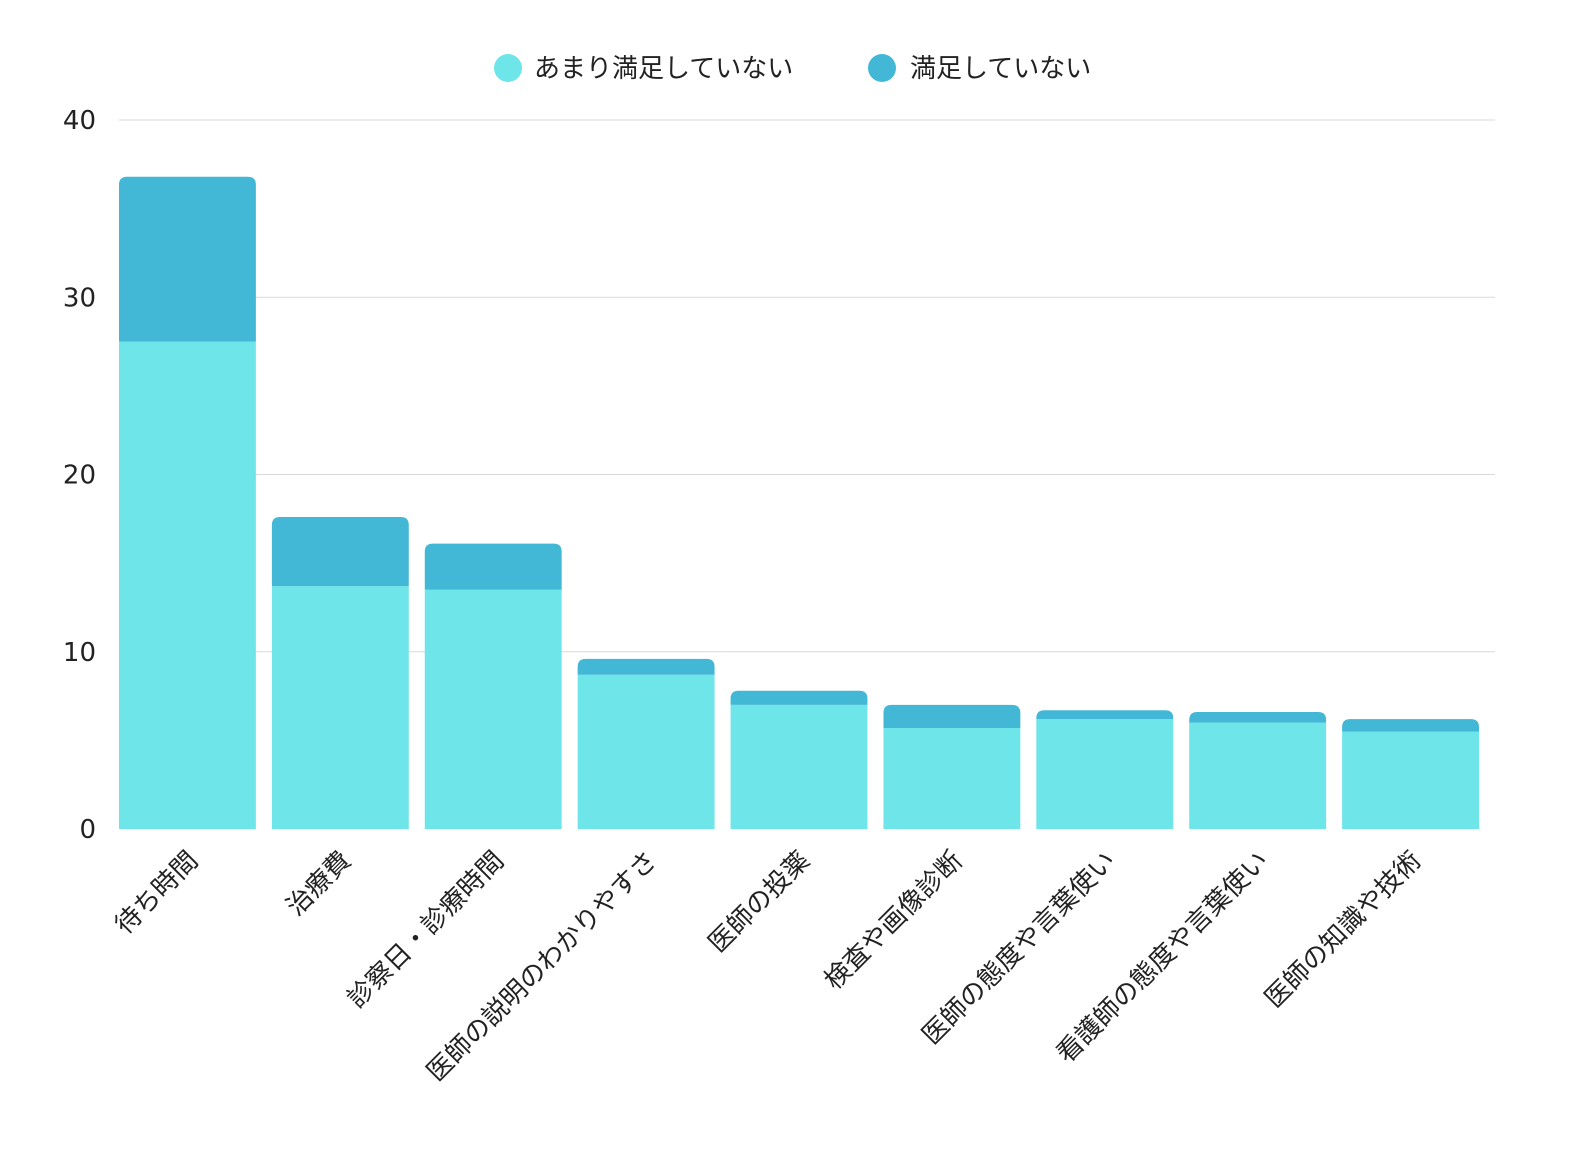 The width and height of the screenshot is (1584, 1154). What do you see at coordinates (79, 298) in the screenshot?
I see `y-tick-label: 30` at bounding box center [79, 298].